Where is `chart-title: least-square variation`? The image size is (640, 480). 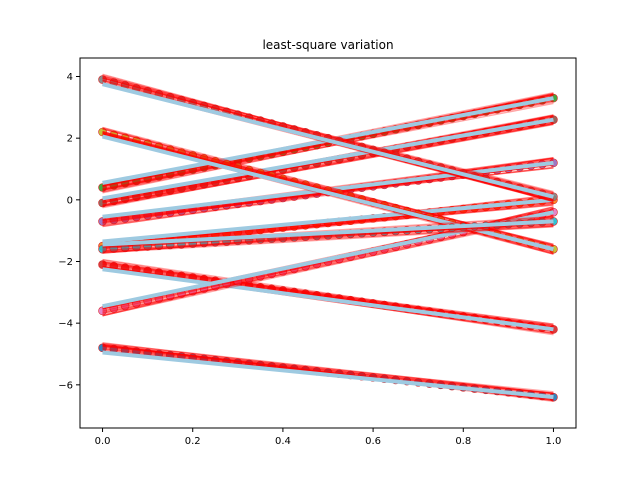
chart-title: least-square variation is located at coordinates (327, 45).